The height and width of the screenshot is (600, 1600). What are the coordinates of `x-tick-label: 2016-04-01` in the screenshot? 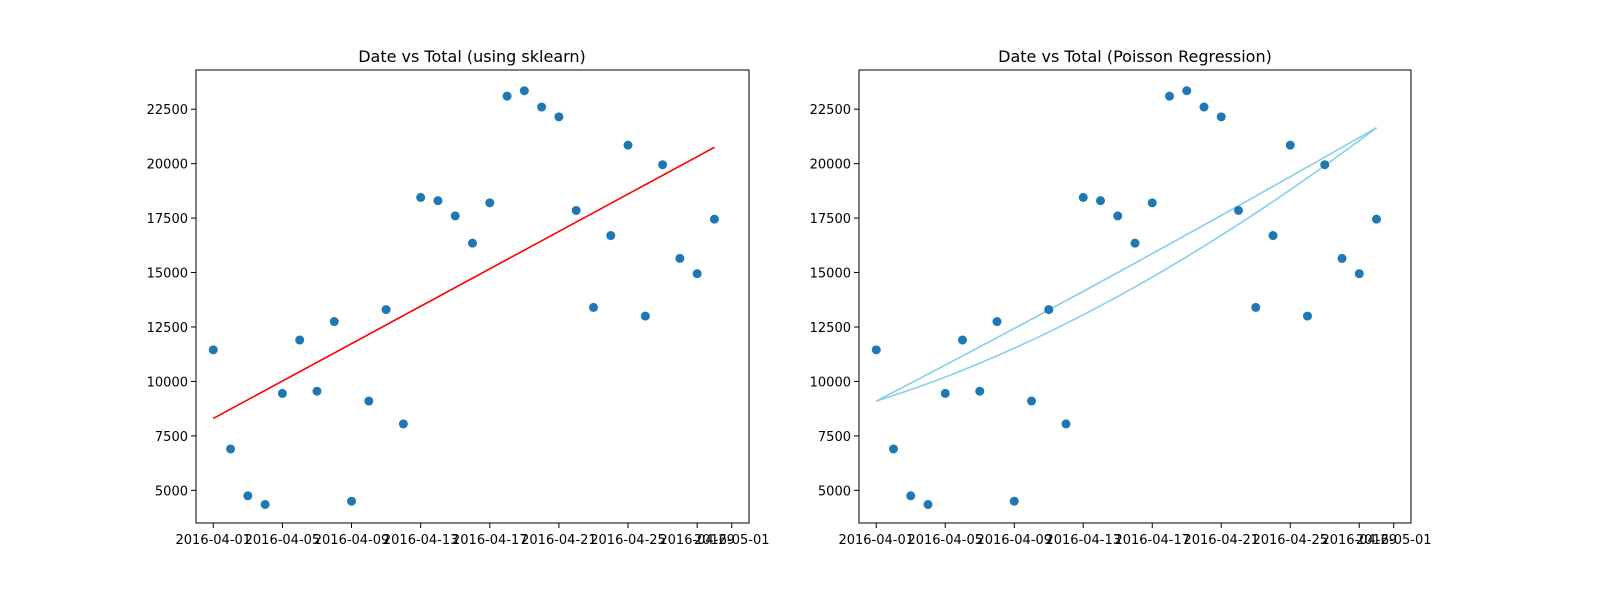 It's located at (214, 540).